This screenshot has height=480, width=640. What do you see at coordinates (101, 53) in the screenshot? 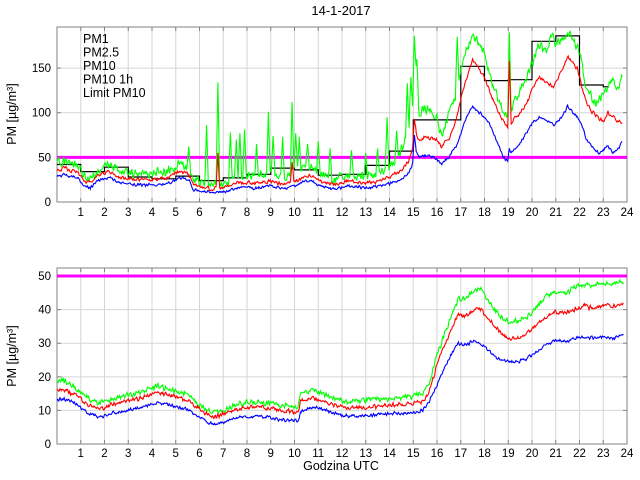
I see `legend-item-1: PM2.5` at bounding box center [101, 53].